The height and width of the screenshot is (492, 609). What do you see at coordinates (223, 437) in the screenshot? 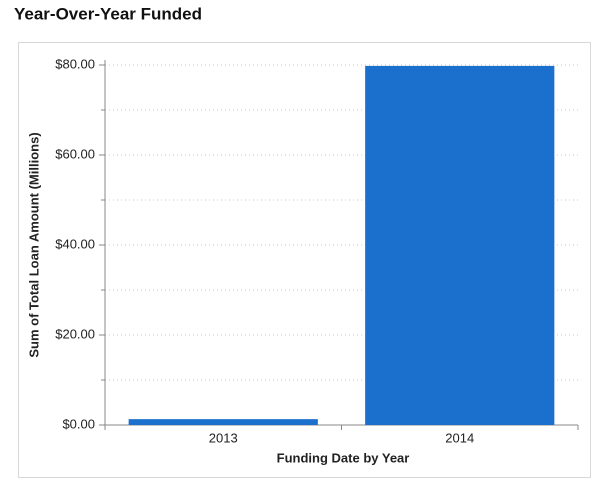
I see `x-tick-label: 2013` at bounding box center [223, 437].